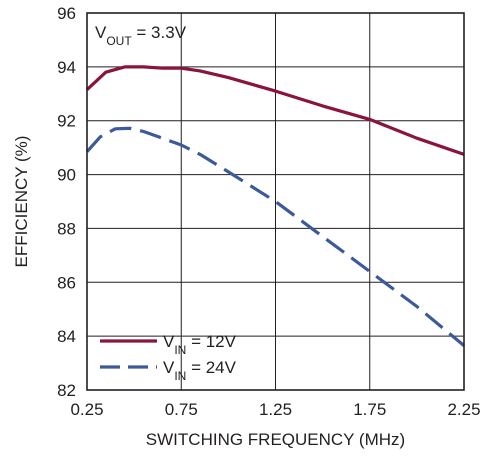 The height and width of the screenshot is (467, 500). I want to click on x-tick-label-2-25: 2.25, so click(463, 409).